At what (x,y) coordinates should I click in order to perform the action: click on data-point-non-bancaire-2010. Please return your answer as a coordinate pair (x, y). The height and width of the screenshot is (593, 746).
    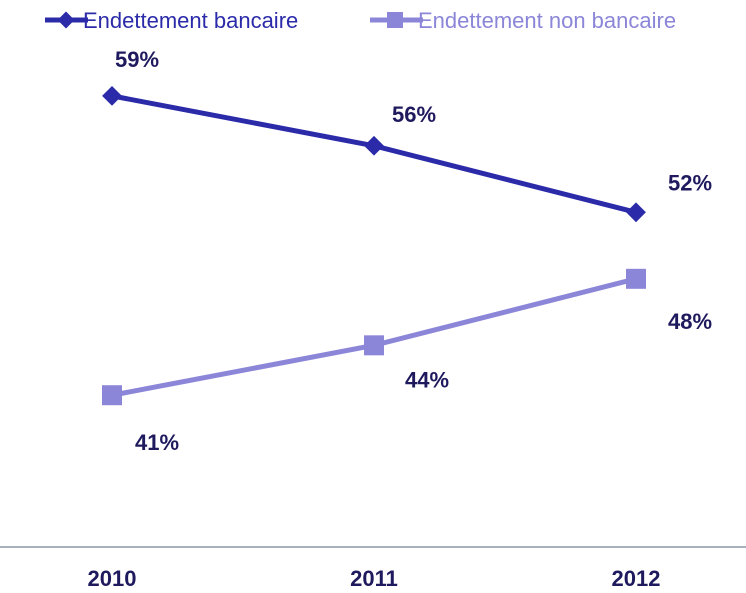
    Looking at the image, I should click on (112, 395).